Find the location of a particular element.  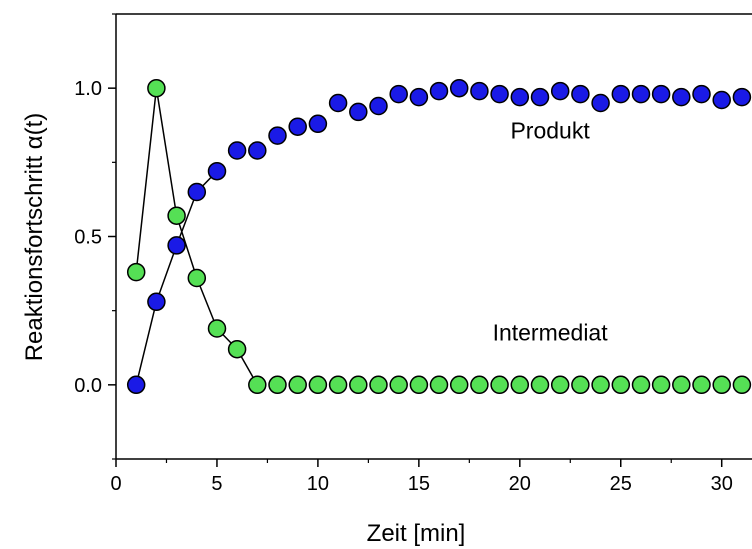

x-axis-title: Zeit [min] is located at coordinates (416, 533).